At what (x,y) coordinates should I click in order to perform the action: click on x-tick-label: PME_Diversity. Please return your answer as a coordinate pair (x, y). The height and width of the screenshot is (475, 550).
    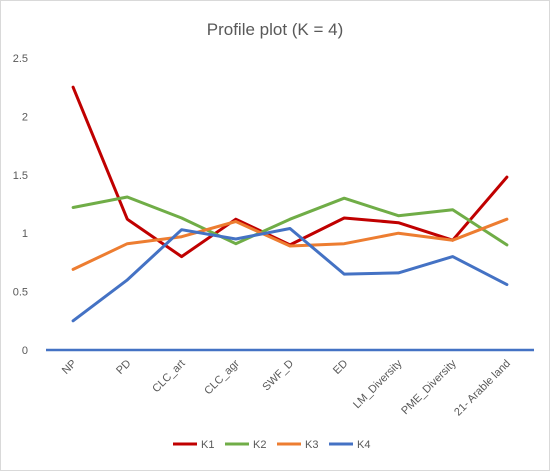
    Looking at the image, I should click on (429, 387).